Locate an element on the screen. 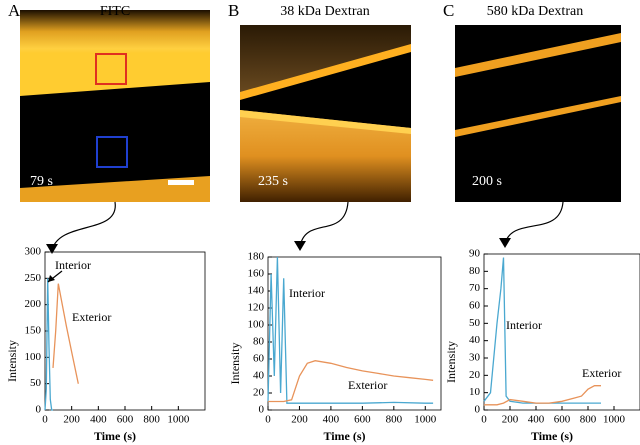 The width and height of the screenshot is (640, 445). panel-label: C is located at coordinates (448, 10).